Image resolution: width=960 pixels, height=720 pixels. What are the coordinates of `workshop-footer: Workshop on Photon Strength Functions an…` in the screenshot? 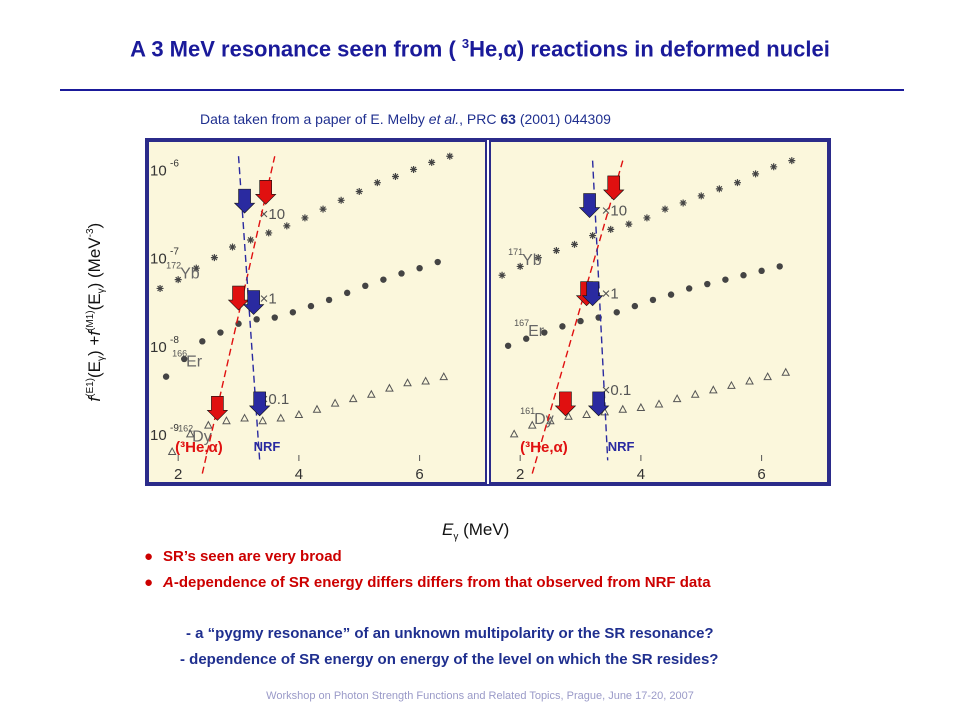 It's located at (480, 696).